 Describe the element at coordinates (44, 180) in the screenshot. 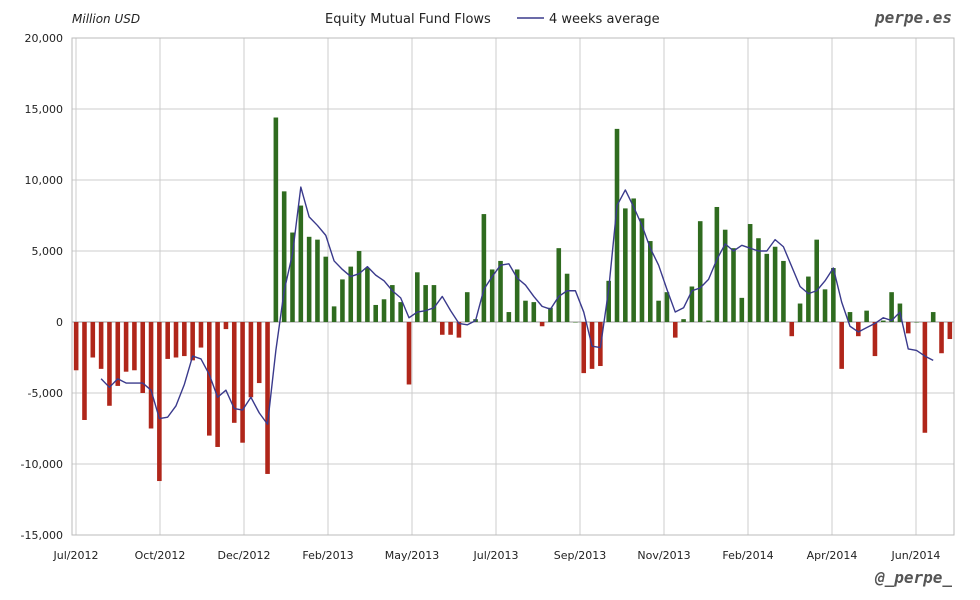

I see `y-tick-label: 10,000` at that location.